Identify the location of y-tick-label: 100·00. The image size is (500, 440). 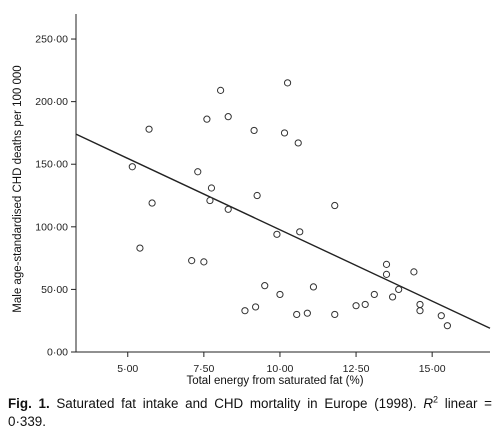
(51, 227).